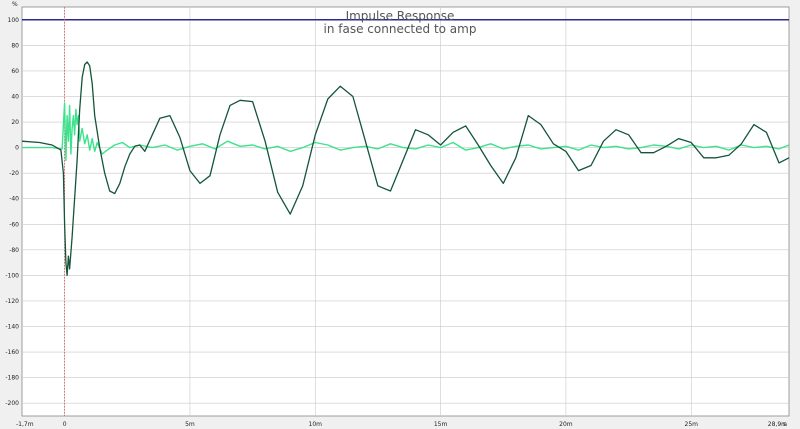  Describe the element at coordinates (15, 4) in the screenshot. I see `y-unit-label: %` at that location.